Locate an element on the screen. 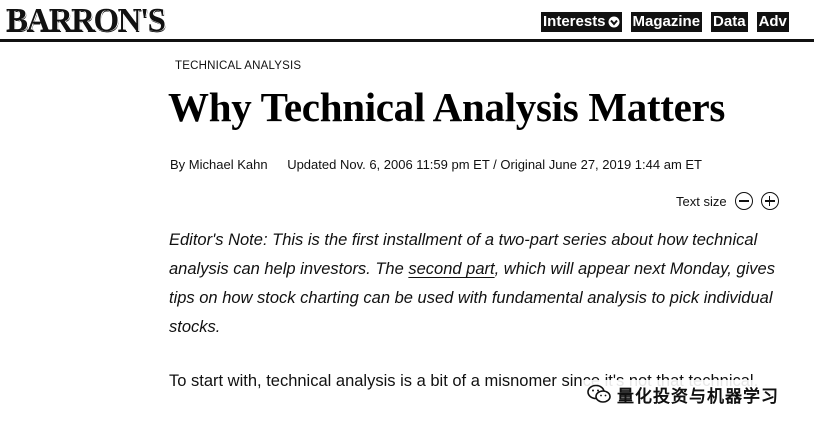 Image resolution: width=814 pixels, height=429 pixels. plus-circle-icon is located at coordinates (769, 201).